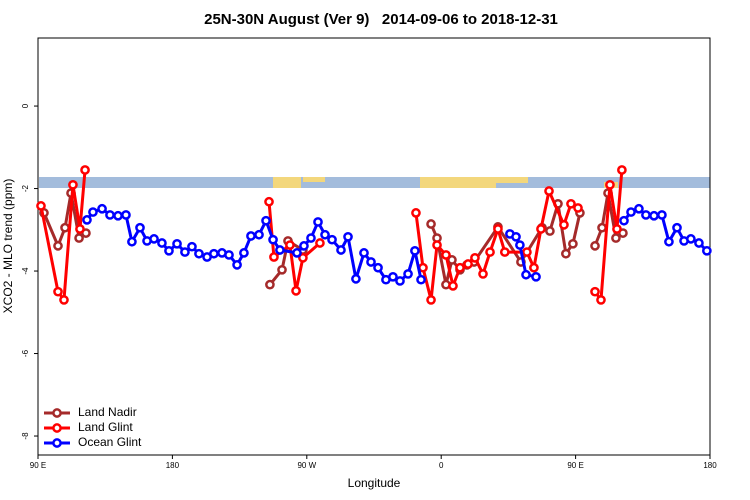  What do you see at coordinates (441, 465) in the screenshot?
I see `x-tick-label: 0` at bounding box center [441, 465].